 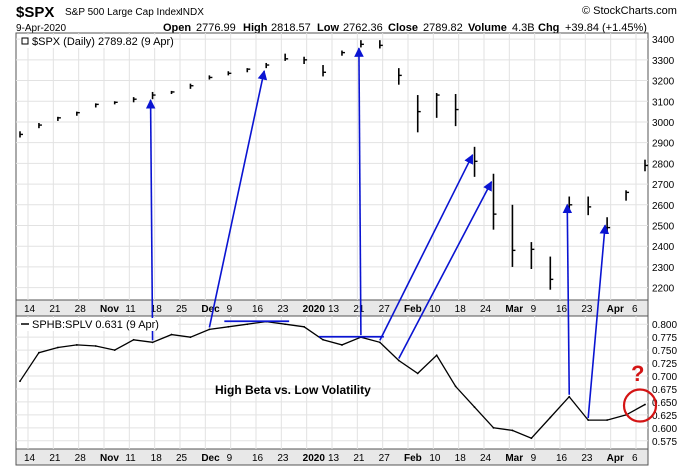 What do you see at coordinates (210, 309) in the screenshot?
I see `x-axis-label-top: Dec` at bounding box center [210, 309].